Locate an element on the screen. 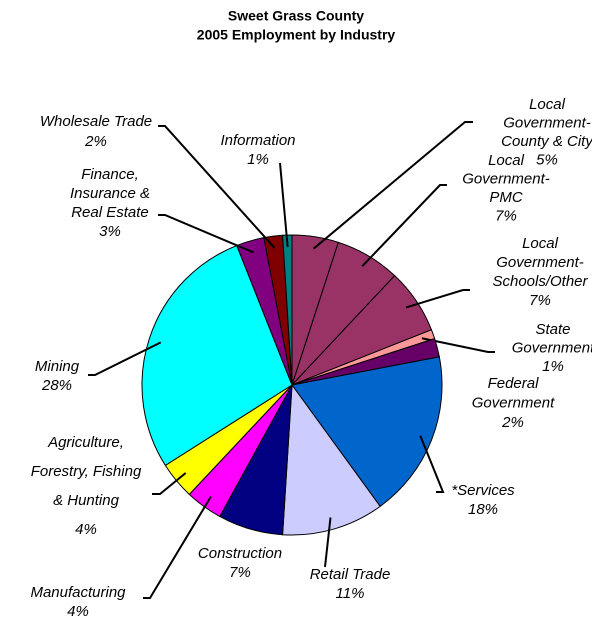  slice-label: & Hunting is located at coordinates (86, 500).